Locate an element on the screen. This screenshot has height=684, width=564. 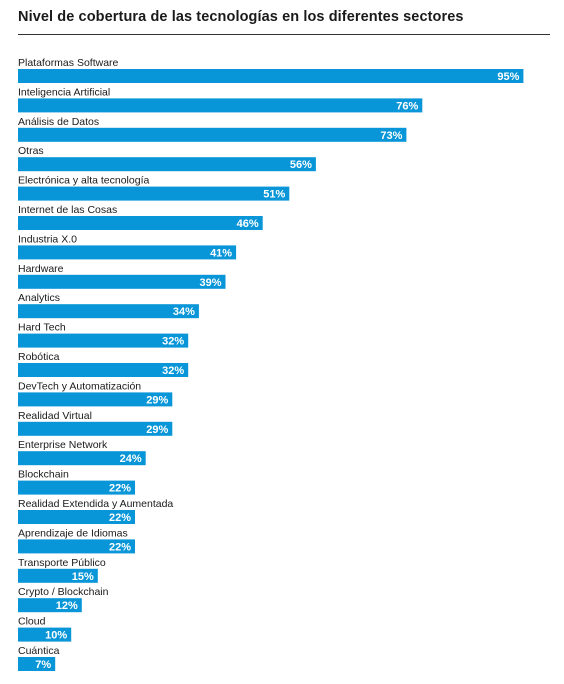
value-label: 7% is located at coordinates (43, 665).